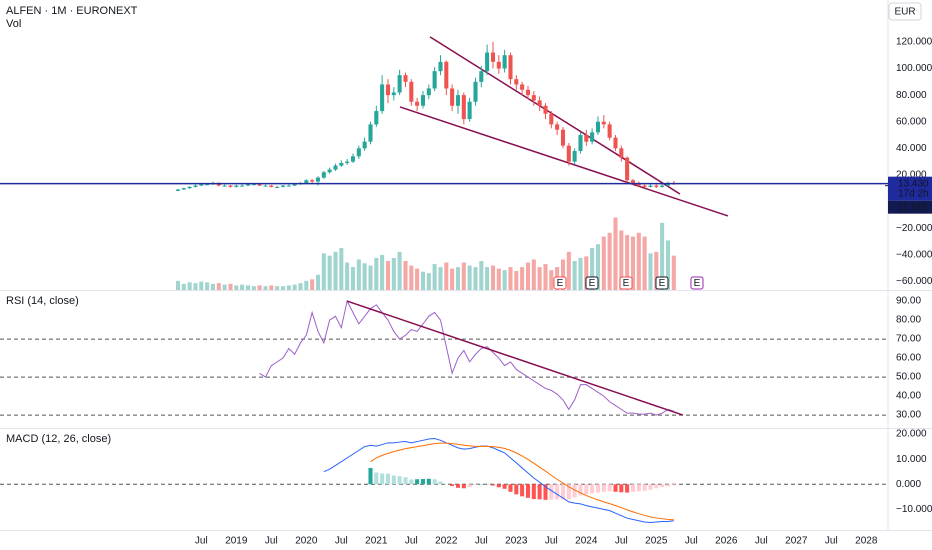  I want to click on y-tick-label: 70.00, so click(908, 339).